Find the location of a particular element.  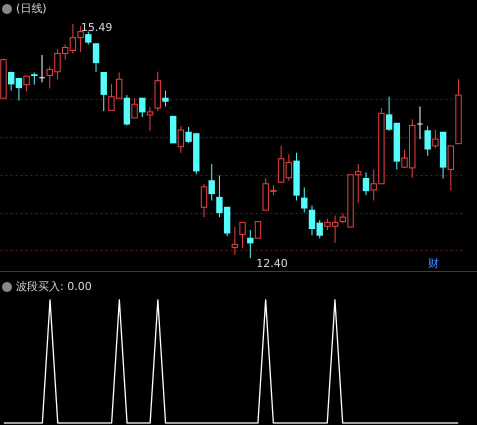

annotation: 财 is located at coordinates (433, 263).